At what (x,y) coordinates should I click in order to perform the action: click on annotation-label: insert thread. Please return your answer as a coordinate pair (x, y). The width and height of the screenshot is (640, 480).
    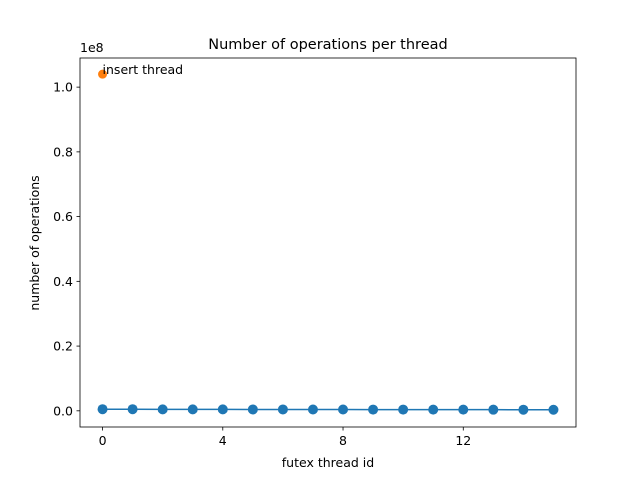
    Looking at the image, I should click on (143, 69).